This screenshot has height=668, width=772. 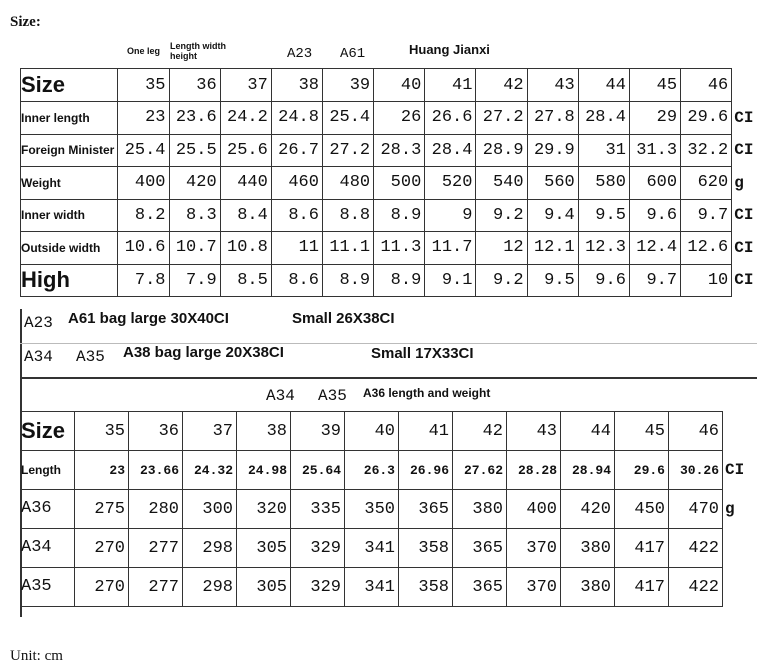 I want to click on value-cell: 32.2, so click(x=706, y=150).